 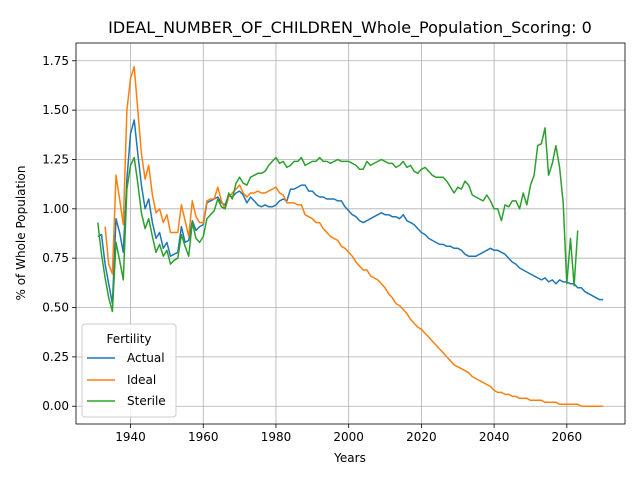 I want to click on x-tick-label: 2020, so click(x=421, y=437).